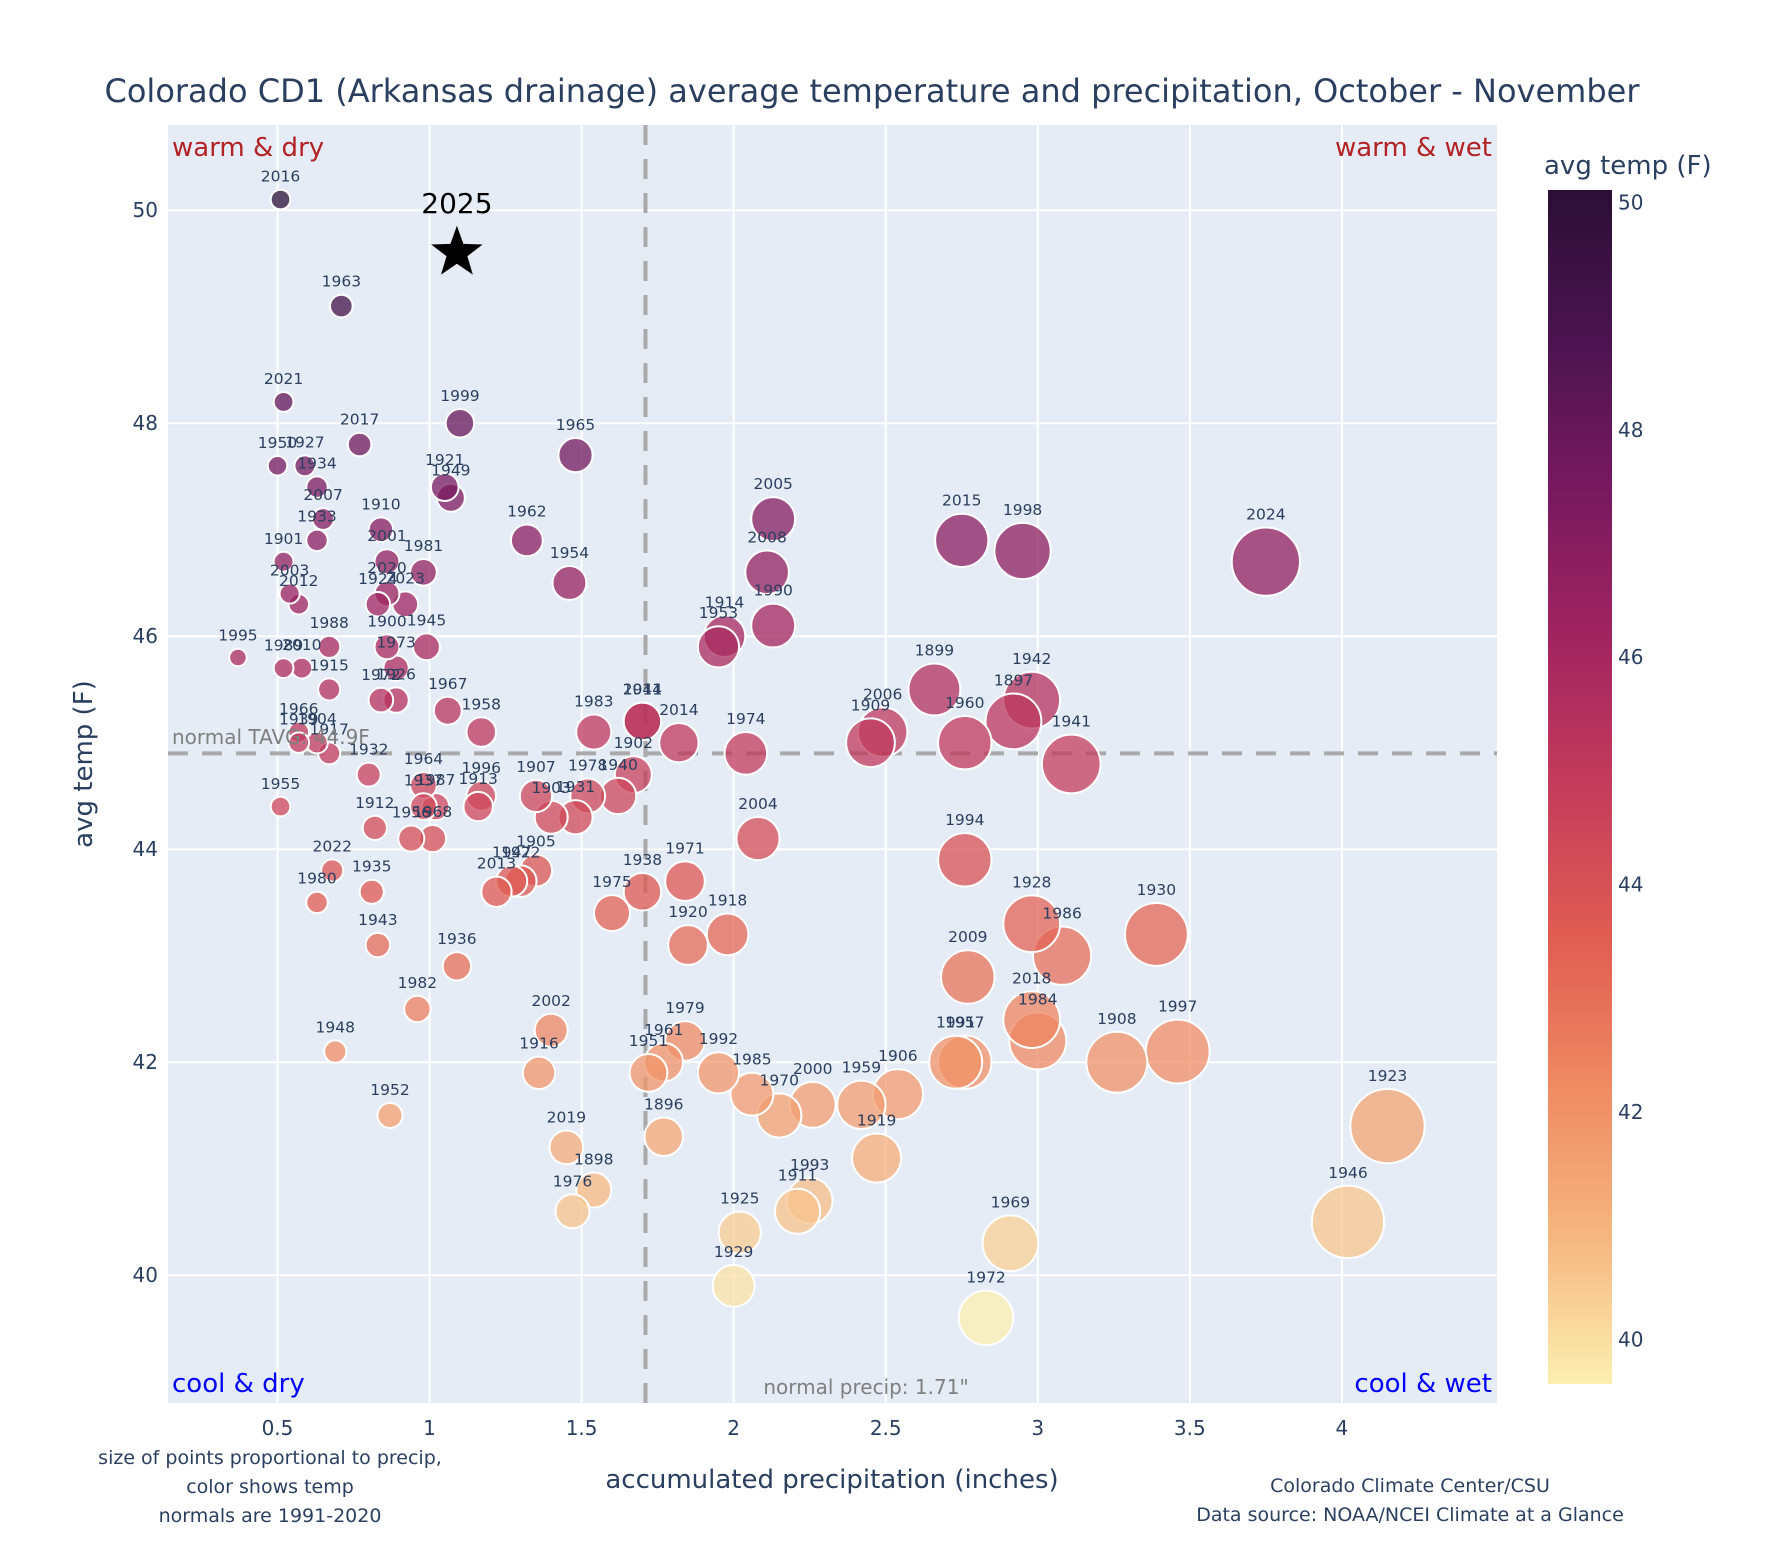 This screenshot has width=1772, height=1564. Describe the element at coordinates (593, 1159) in the screenshot. I see `point-label: 1898` at that location.